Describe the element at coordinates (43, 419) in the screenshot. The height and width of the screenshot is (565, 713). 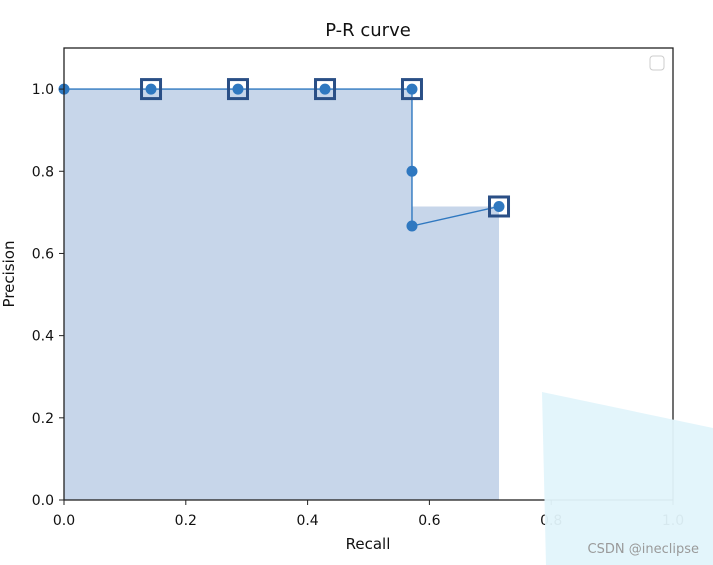
I see `y-tick-label: 0.2` at that location.